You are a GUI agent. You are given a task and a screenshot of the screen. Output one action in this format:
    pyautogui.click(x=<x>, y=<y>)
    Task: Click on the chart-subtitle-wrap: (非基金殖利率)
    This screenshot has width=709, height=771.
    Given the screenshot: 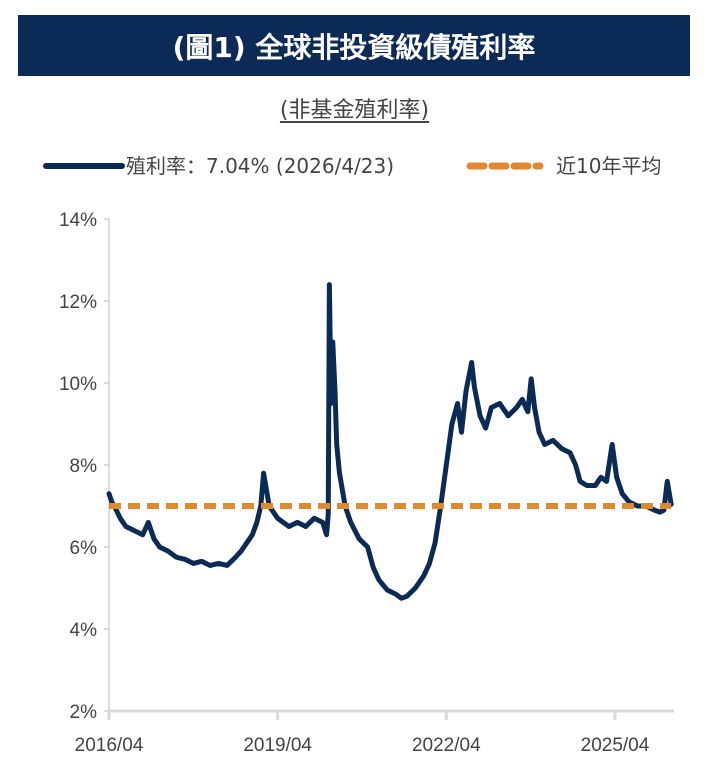 What is the action you would take?
    pyautogui.click(x=354, y=108)
    